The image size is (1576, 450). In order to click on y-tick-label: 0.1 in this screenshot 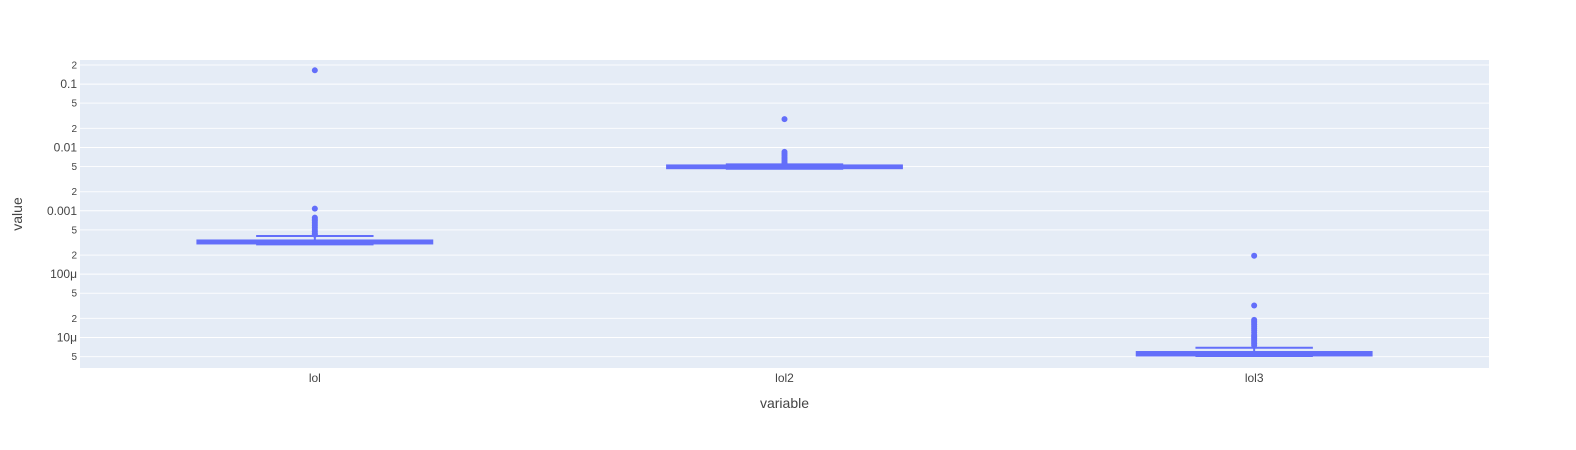, I will do `click(68, 84)`.